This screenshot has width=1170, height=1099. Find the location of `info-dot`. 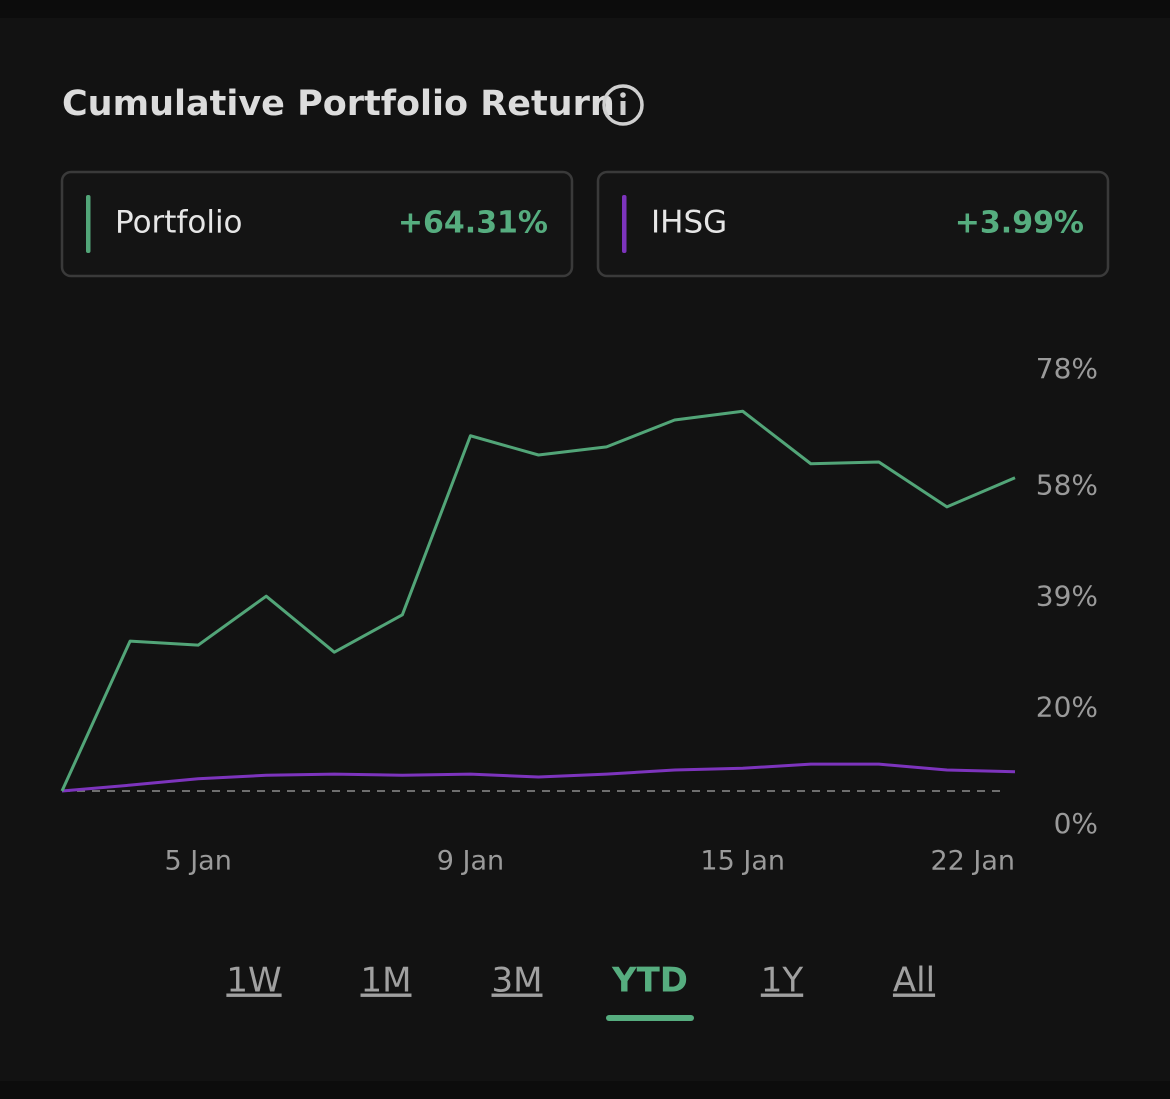

info-dot is located at coordinates (623, 95).